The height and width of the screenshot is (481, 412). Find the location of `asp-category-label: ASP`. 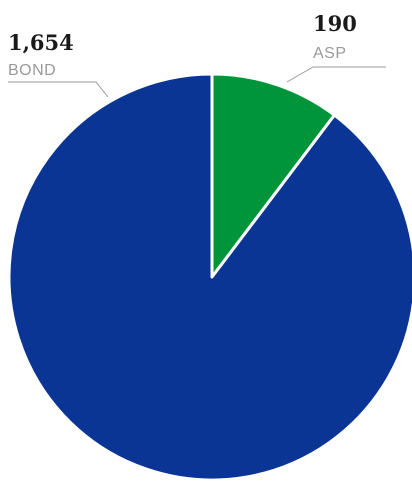

asp-category-label: ASP is located at coordinates (330, 53).